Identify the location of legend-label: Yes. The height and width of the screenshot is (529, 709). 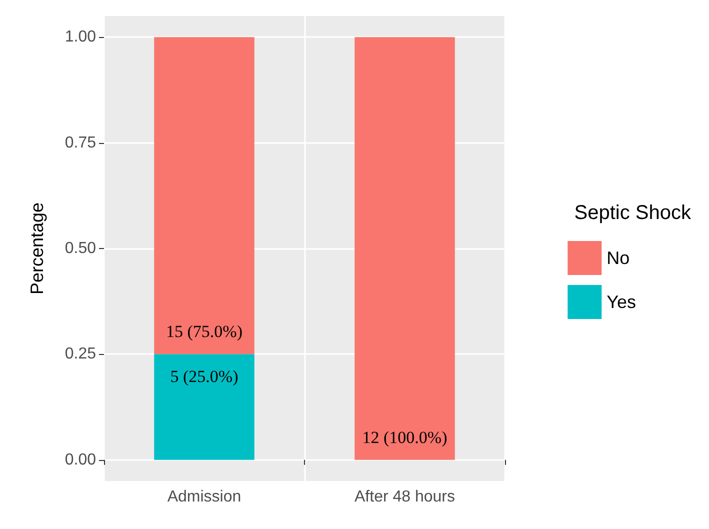
(621, 302).